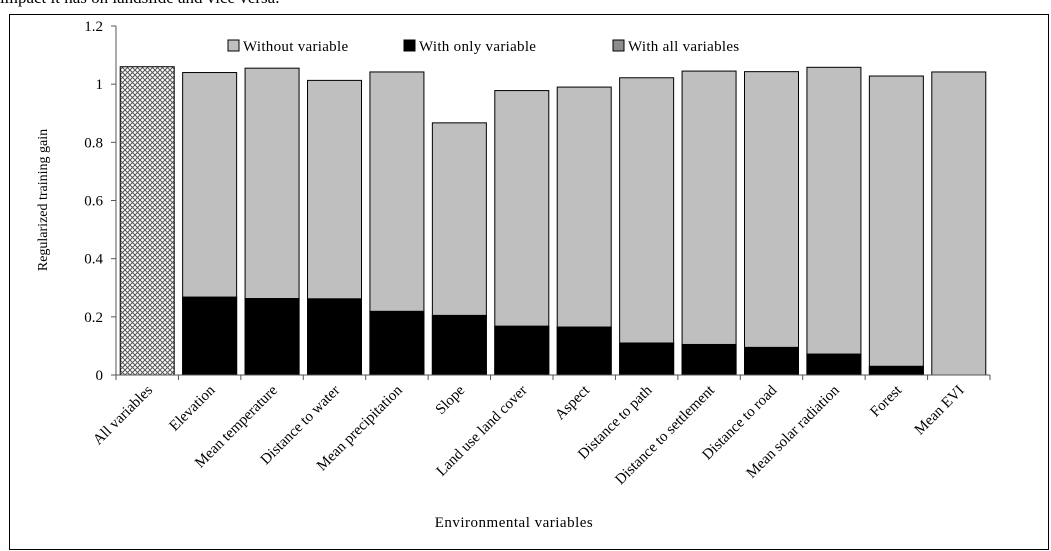 The height and width of the screenshot is (551, 1051). What do you see at coordinates (147, 221) in the screenshot?
I see `bar-with-all-variables` at bounding box center [147, 221].